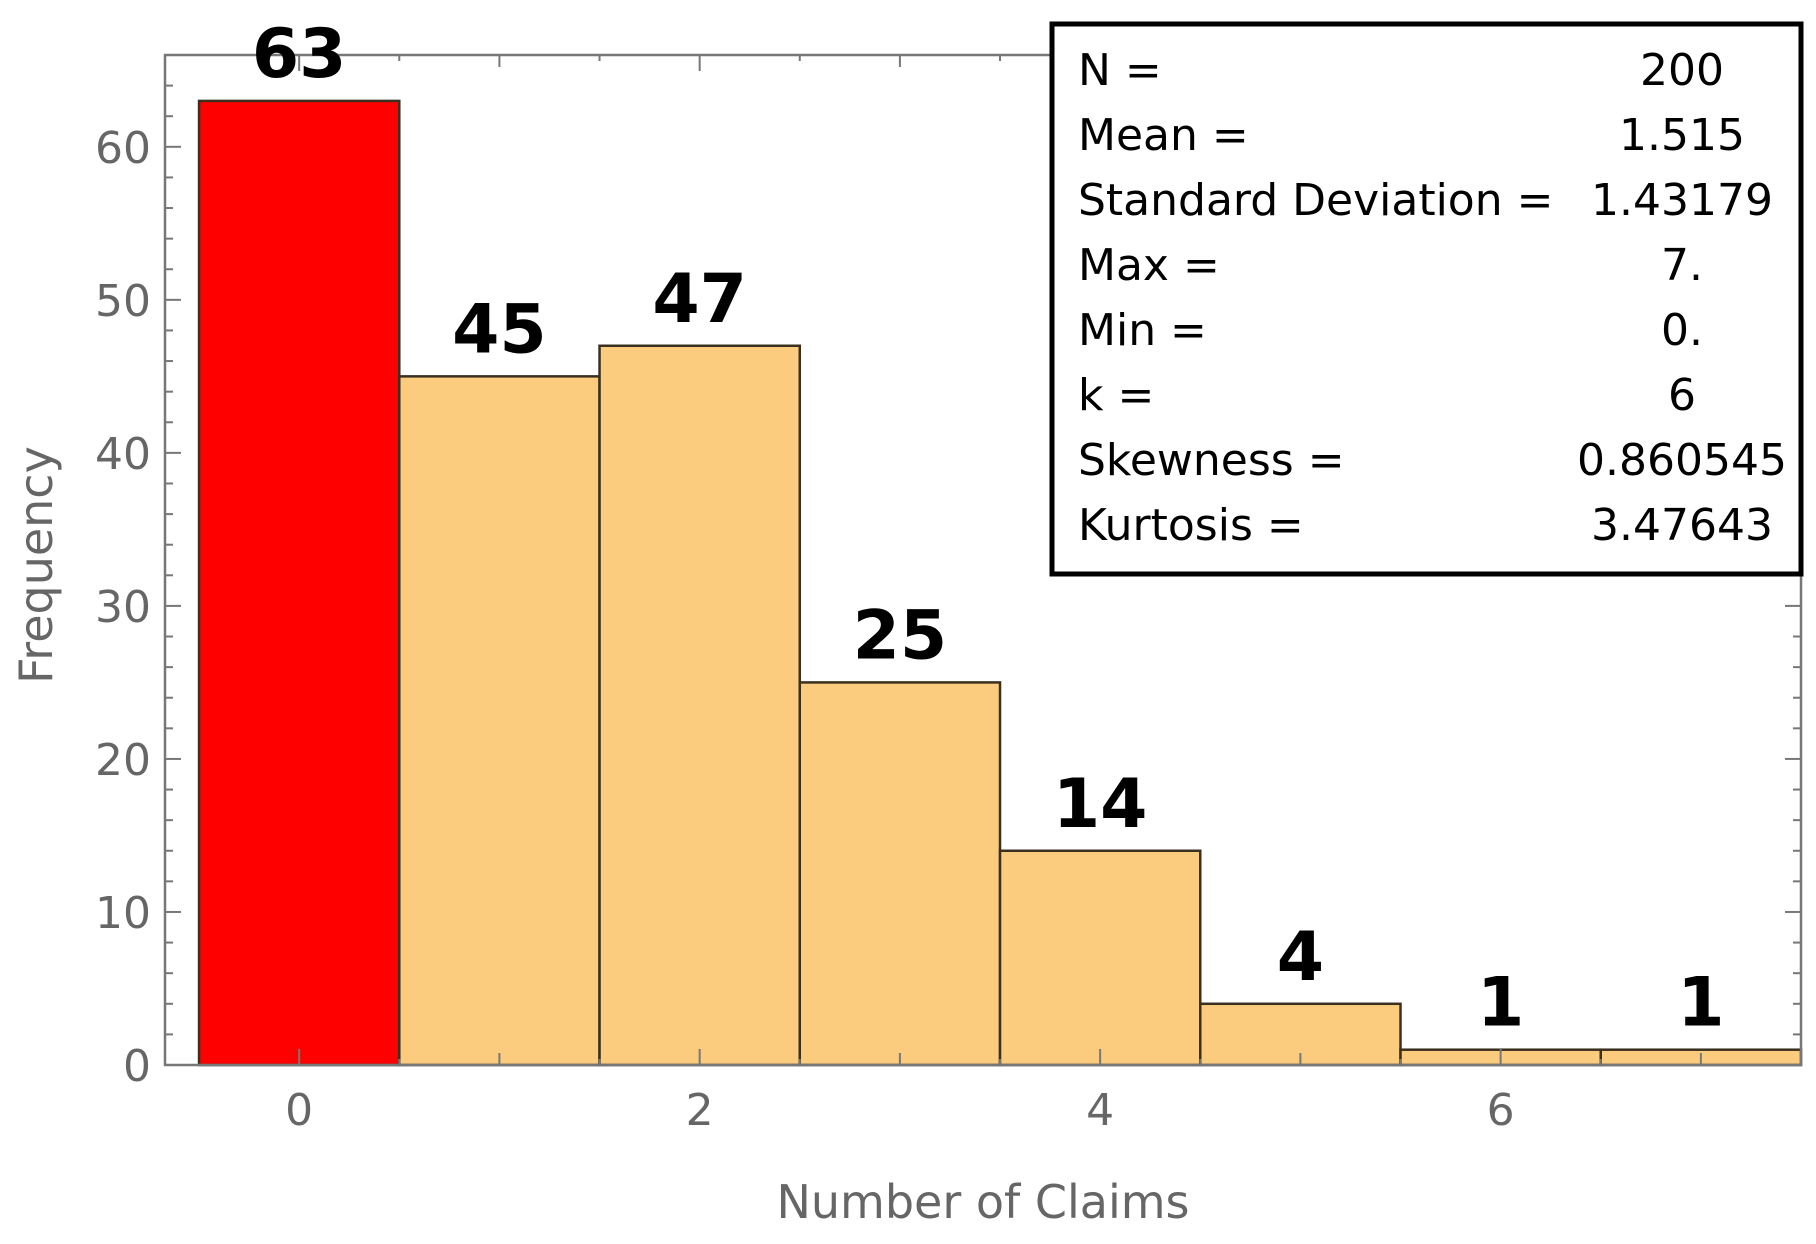  Describe the element at coordinates (36, 565) in the screenshot. I see `y-axis-title: Frequency` at that location.